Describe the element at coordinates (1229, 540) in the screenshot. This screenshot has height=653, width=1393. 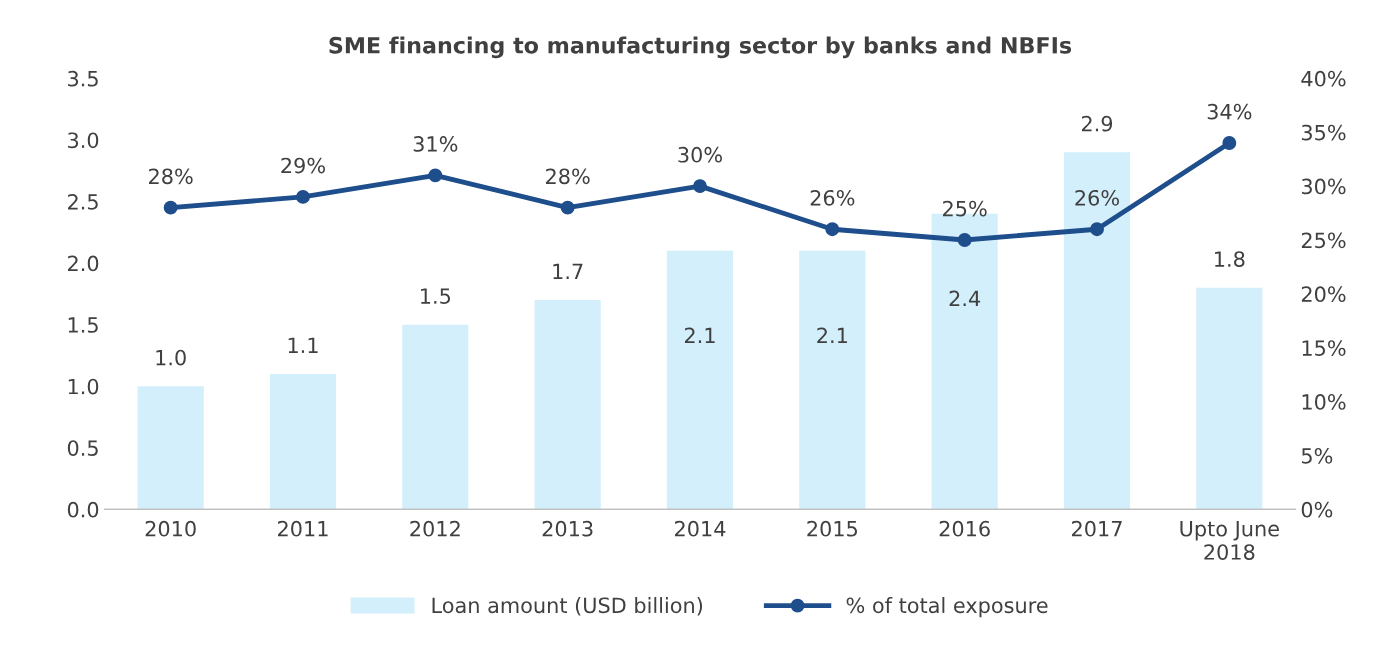
I see `x-tick-label: Upto June 2018` at that location.